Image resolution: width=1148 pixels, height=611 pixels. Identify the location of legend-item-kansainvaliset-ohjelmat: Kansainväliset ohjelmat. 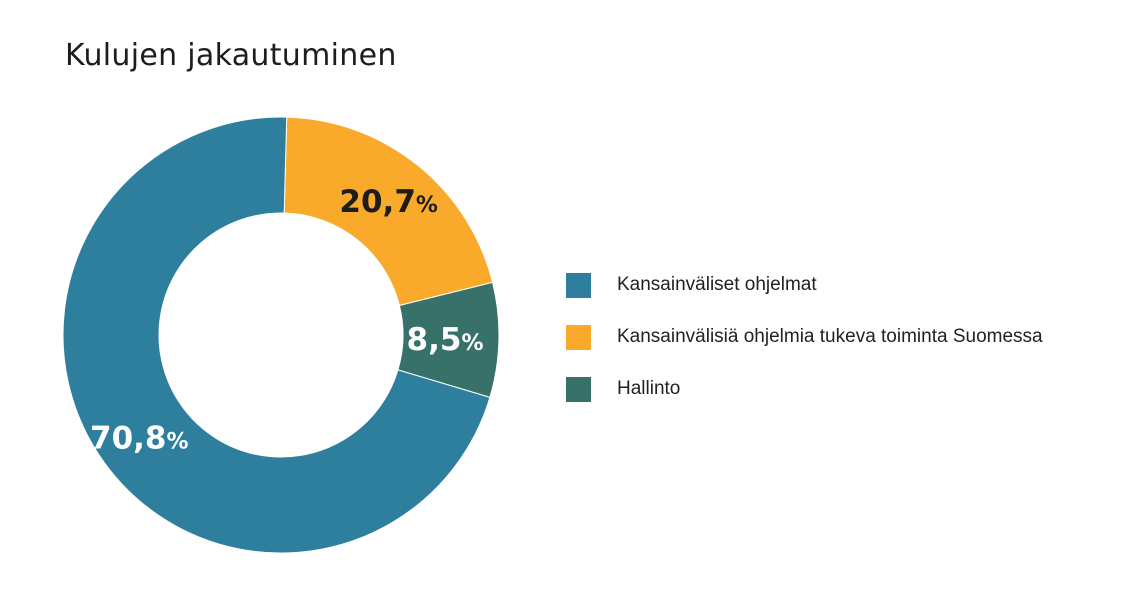
(804, 285).